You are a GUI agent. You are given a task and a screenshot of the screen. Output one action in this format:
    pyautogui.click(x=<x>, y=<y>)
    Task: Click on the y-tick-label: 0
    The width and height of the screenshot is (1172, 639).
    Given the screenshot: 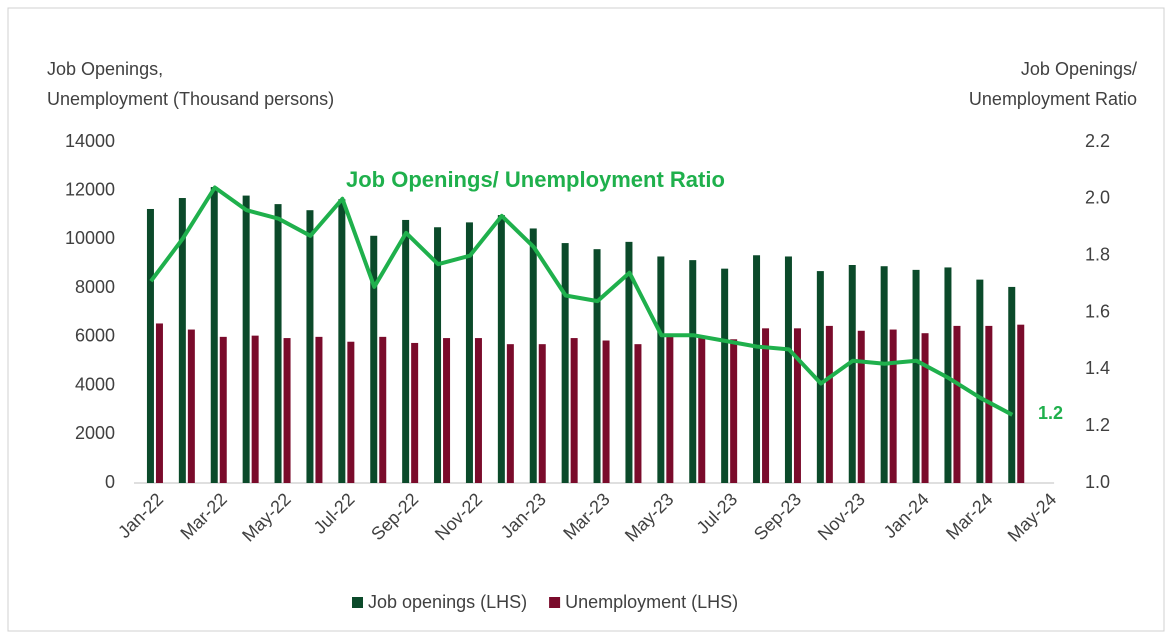 What is the action you would take?
    pyautogui.click(x=110, y=482)
    